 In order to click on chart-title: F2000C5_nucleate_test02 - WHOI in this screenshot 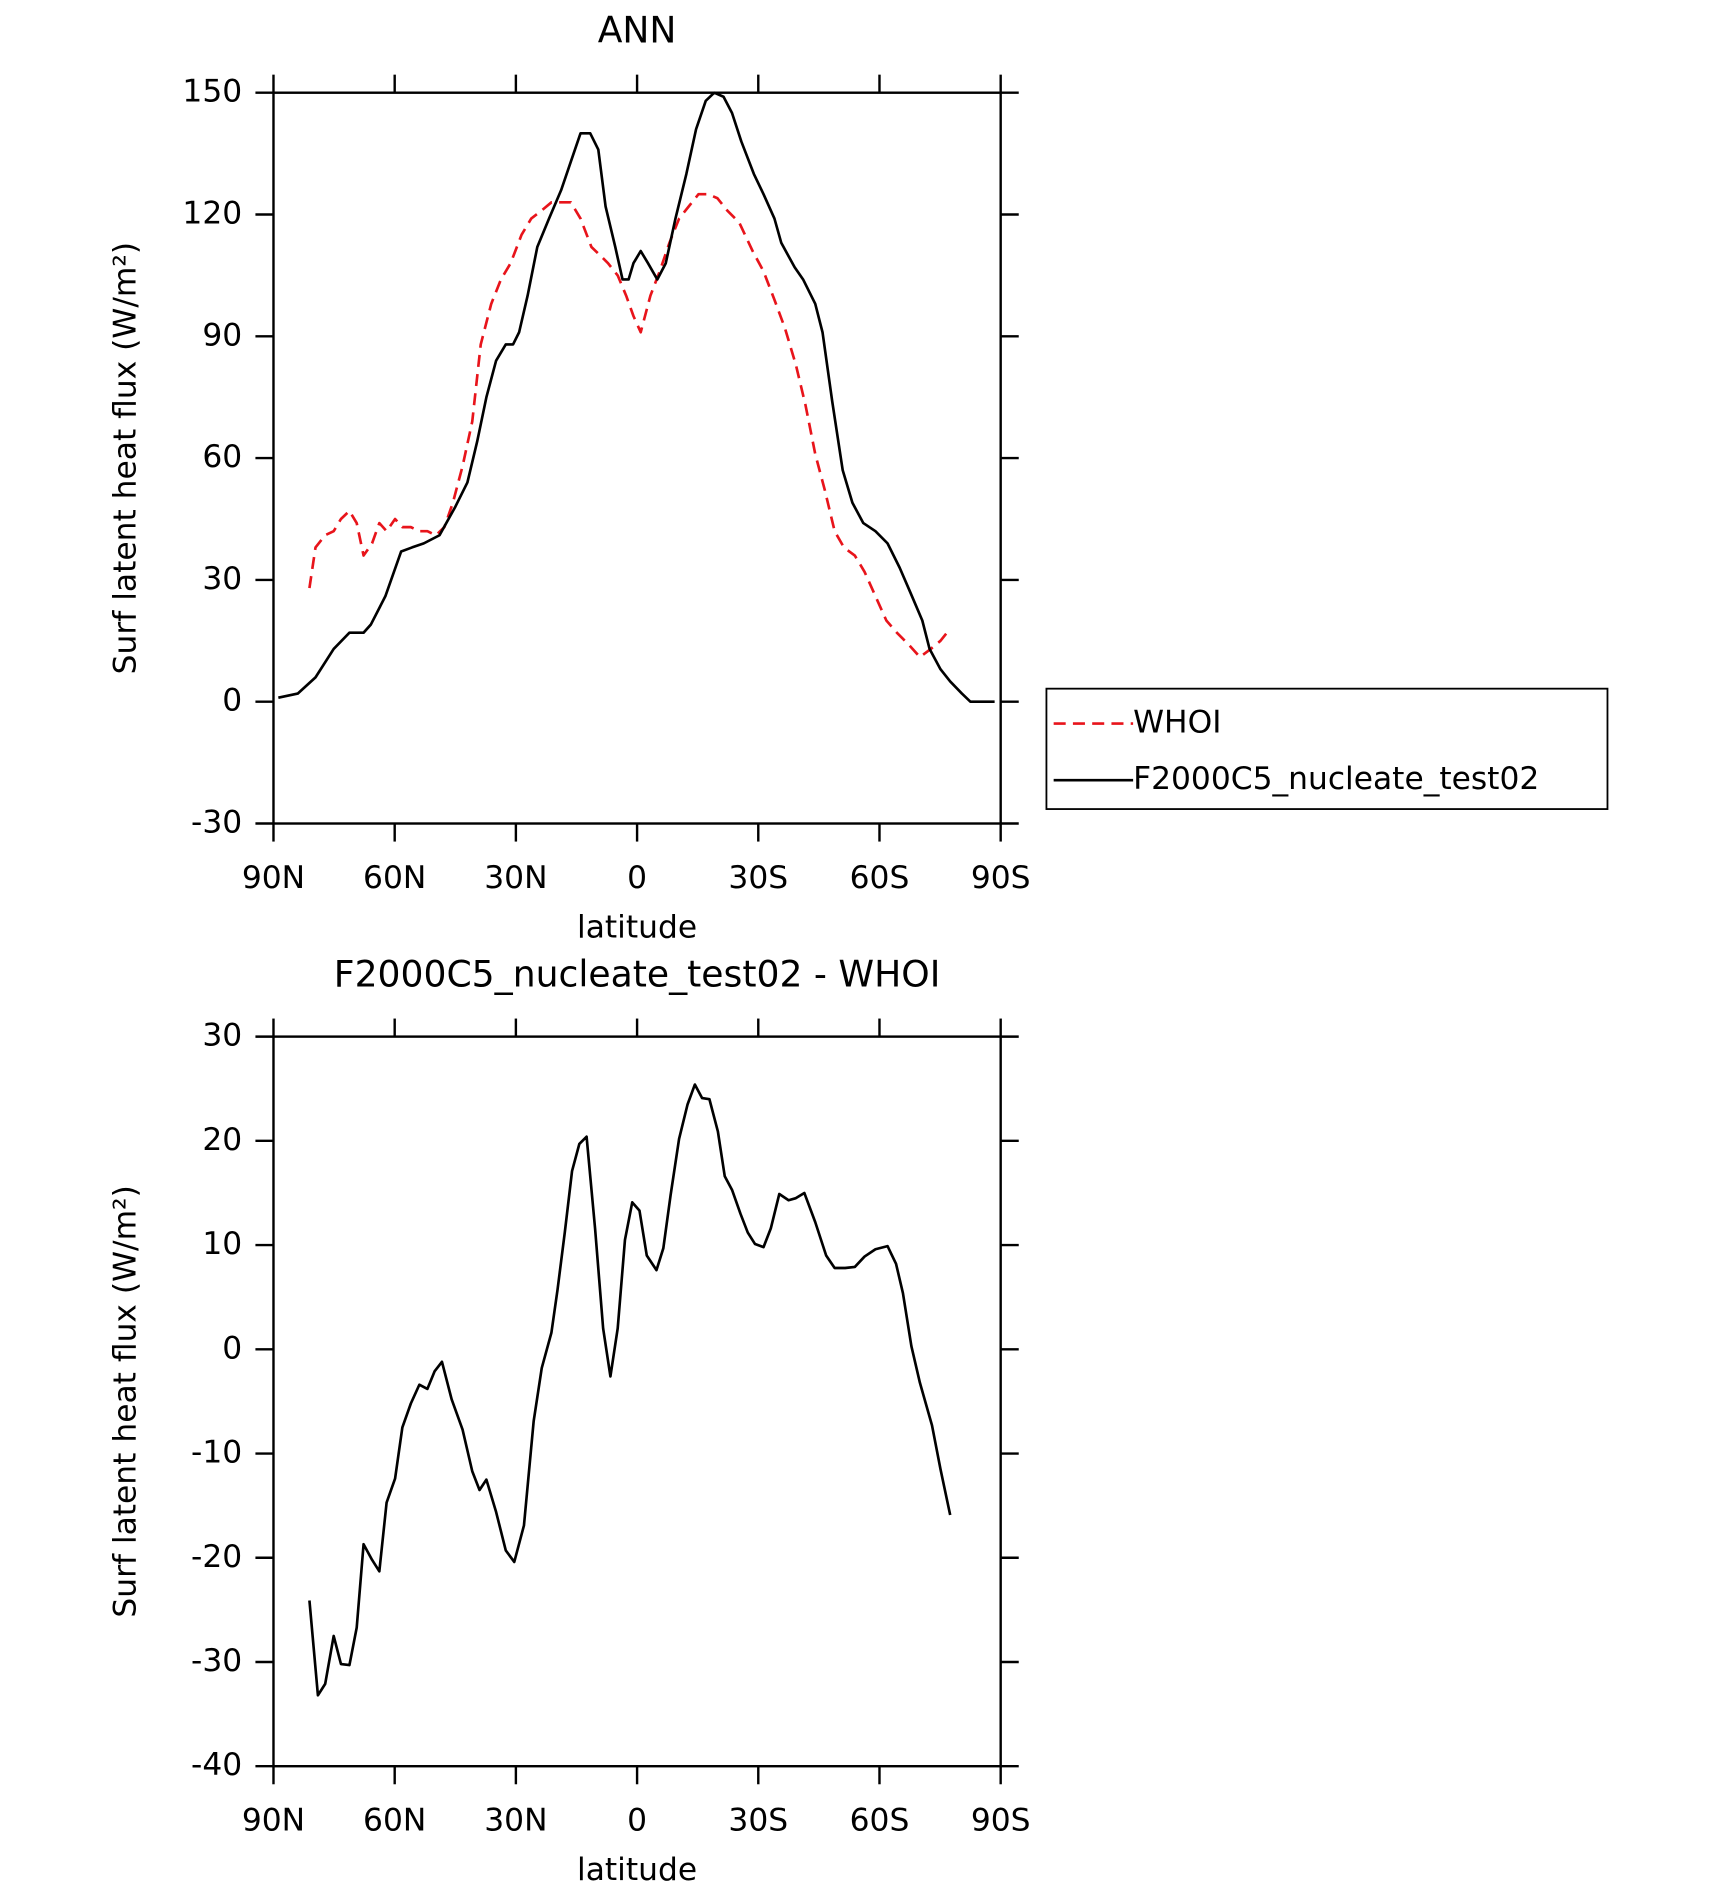, I will do `click(637, 973)`.